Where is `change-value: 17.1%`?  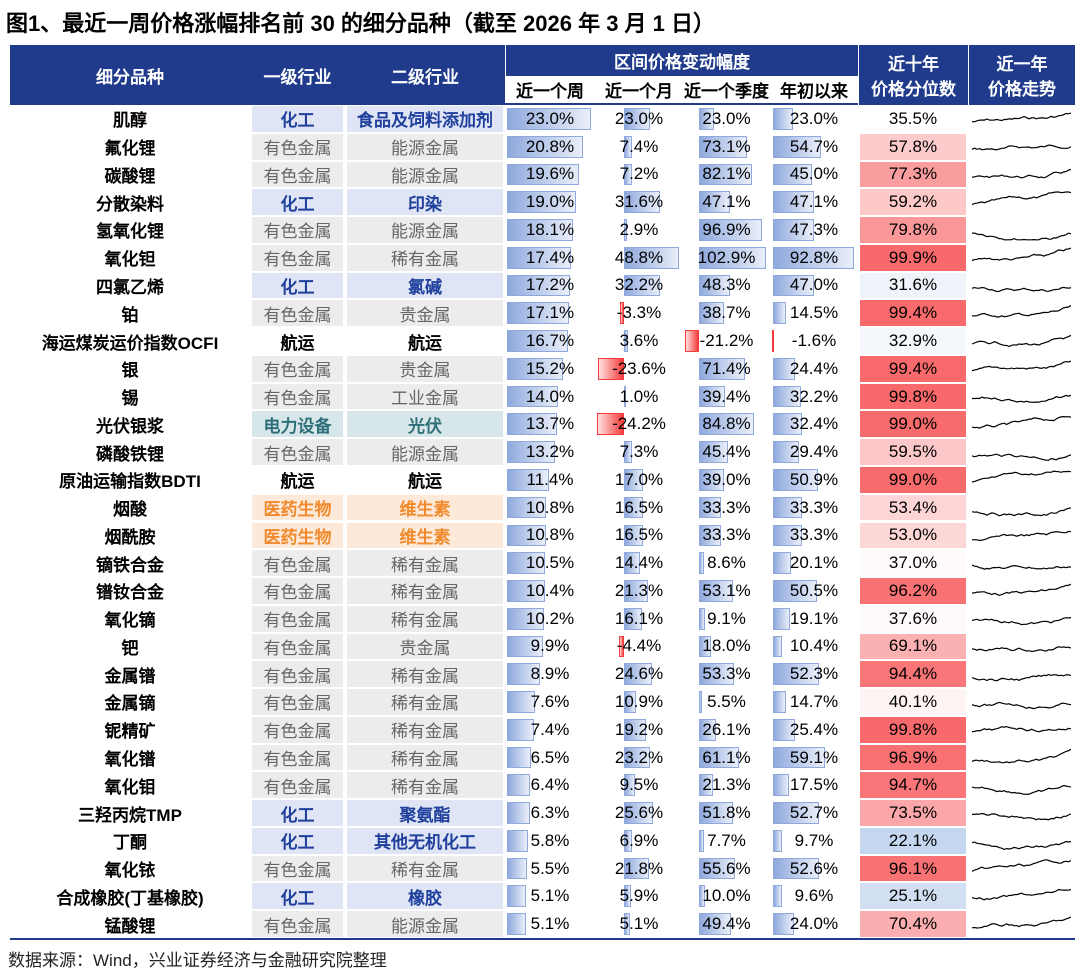
change-value: 17.1% is located at coordinates (550, 313).